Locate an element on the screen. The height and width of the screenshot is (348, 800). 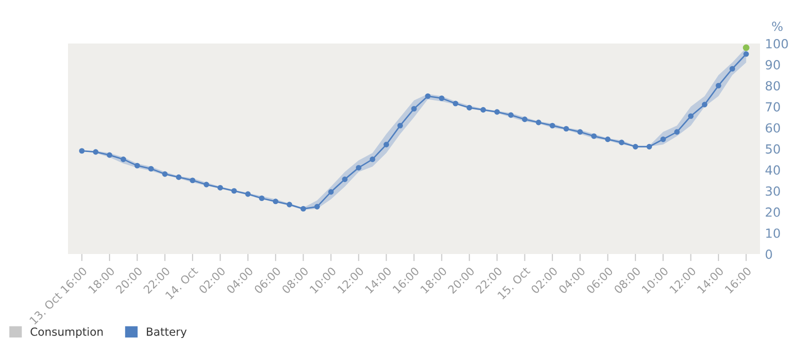
legend-label: Consumption is located at coordinates (66, 332).